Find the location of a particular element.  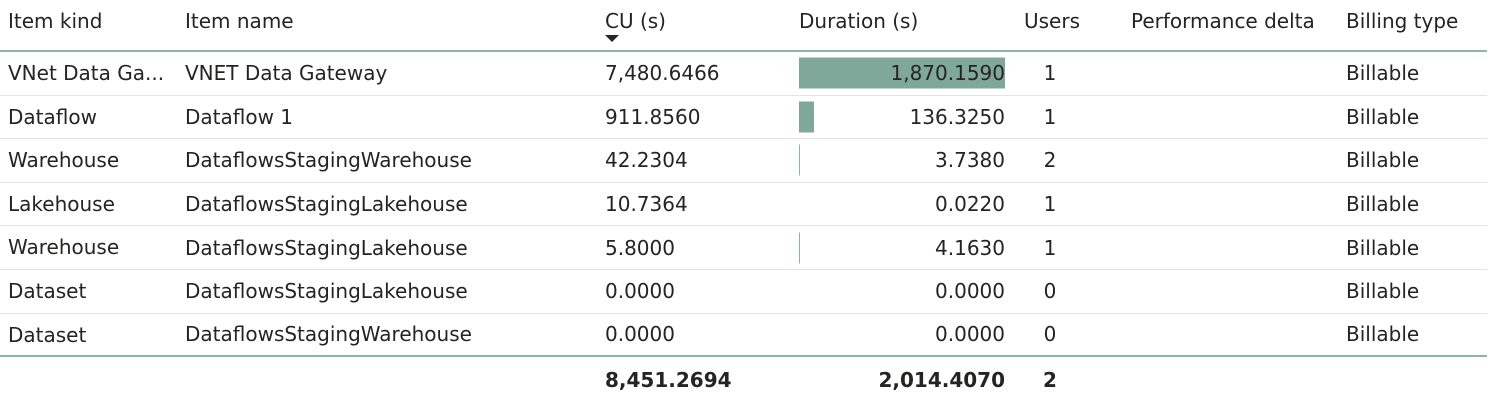

header-performance-delta: Performance delta is located at coordinates (1223, 21).